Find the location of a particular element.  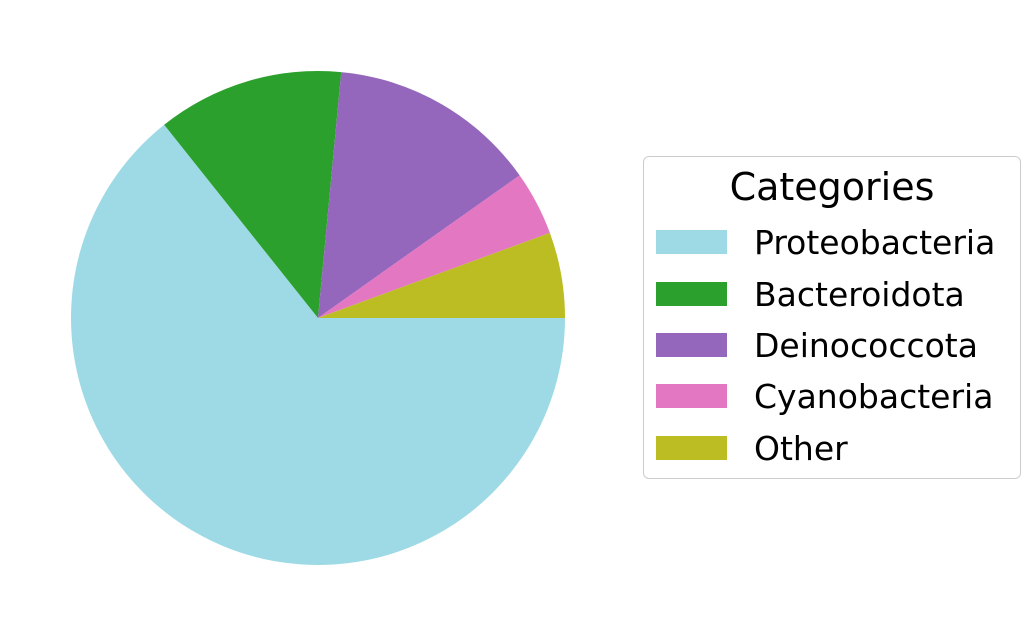

legend-label: Proteobacteria is located at coordinates (875, 242).